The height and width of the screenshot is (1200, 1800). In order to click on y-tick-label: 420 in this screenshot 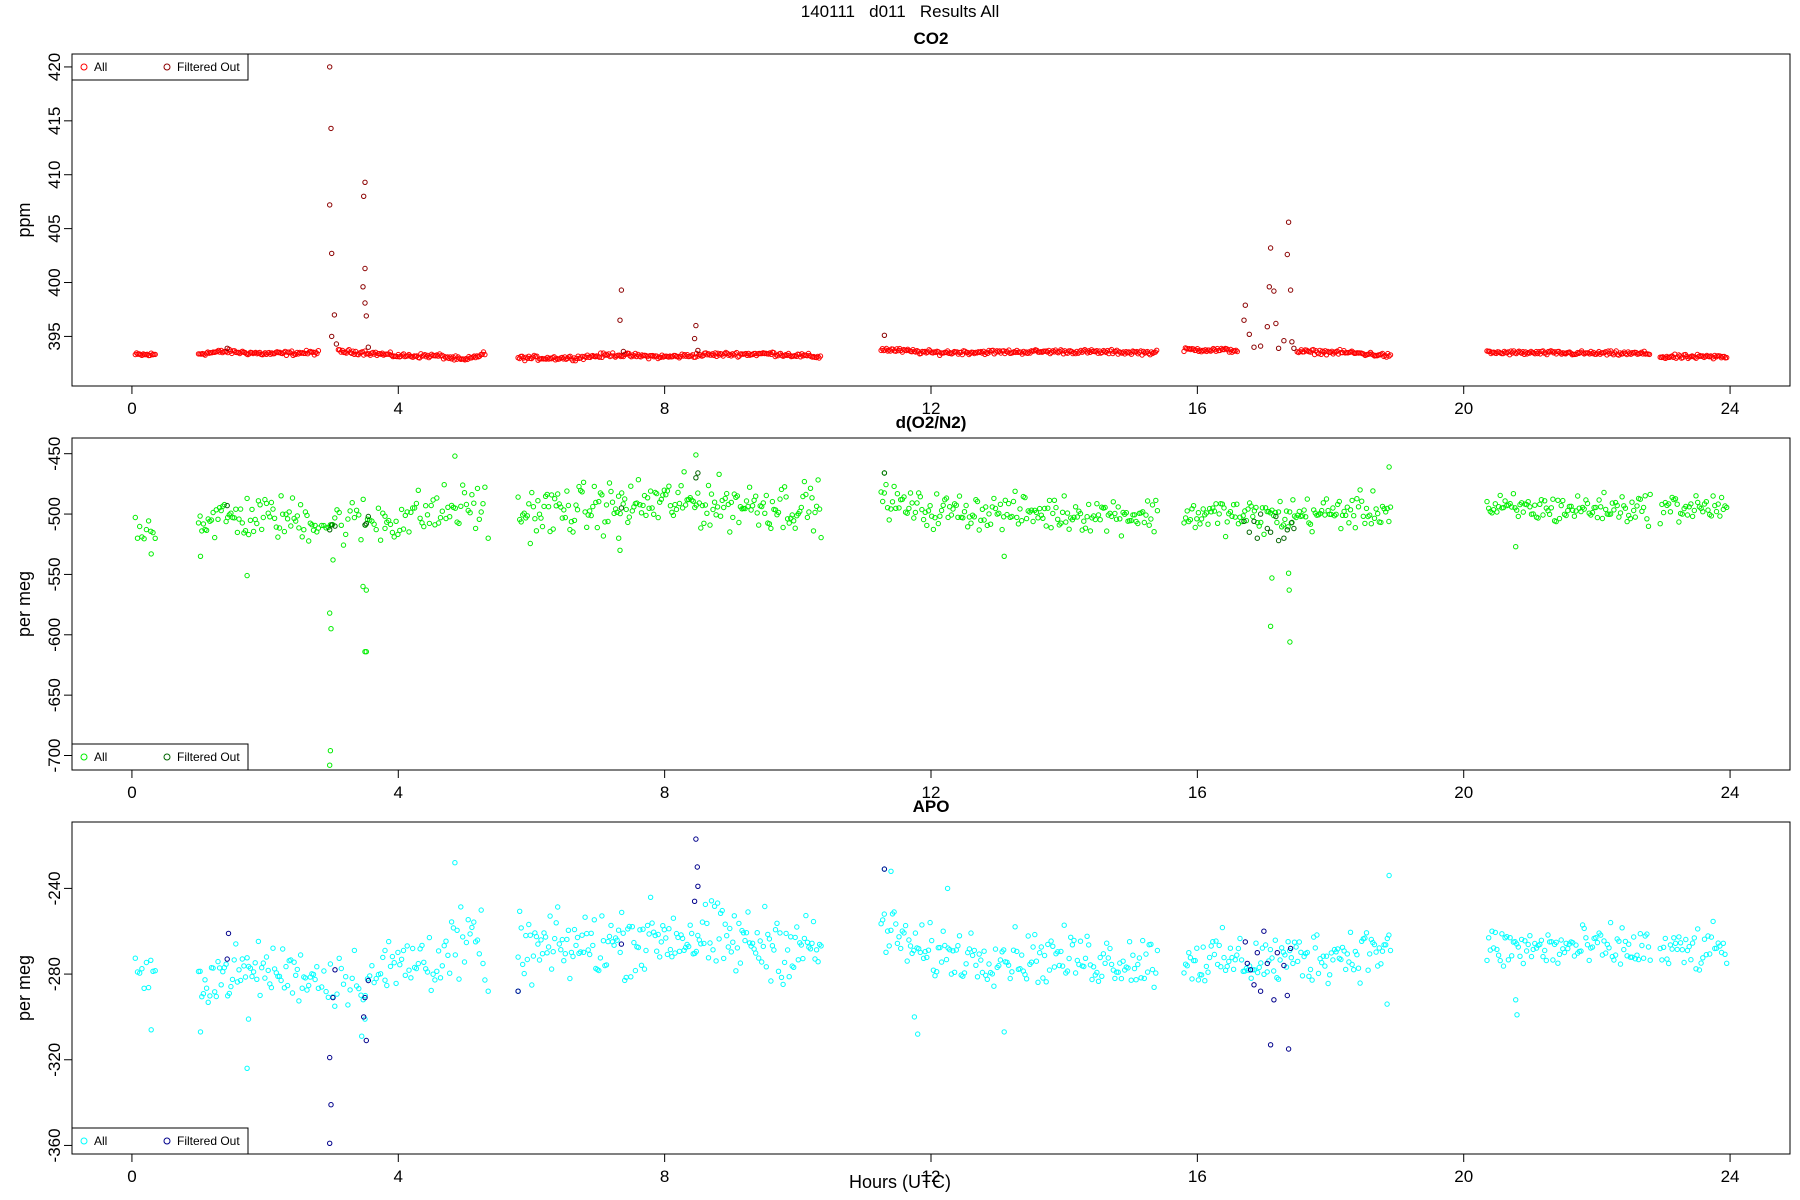, I will do `click(54, 67)`.